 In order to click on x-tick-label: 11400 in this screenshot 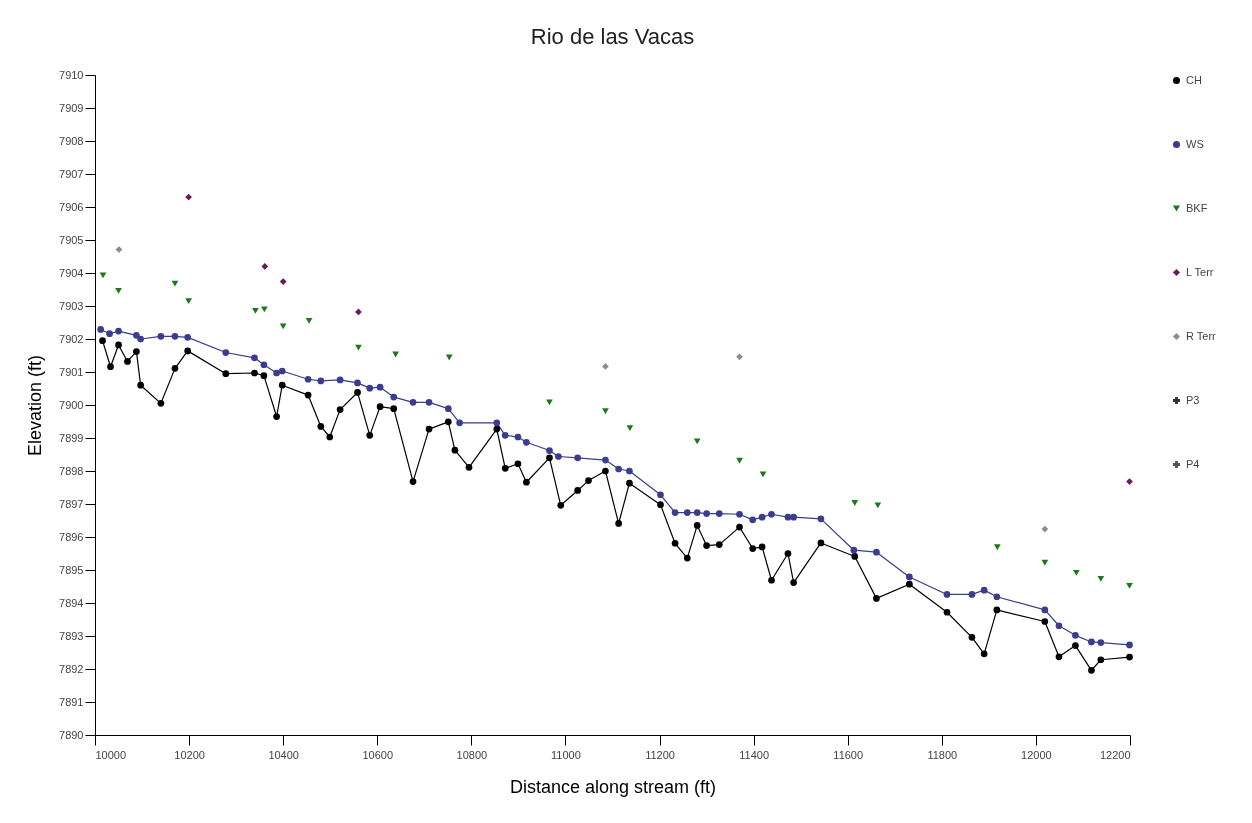, I will do `click(754, 754)`.